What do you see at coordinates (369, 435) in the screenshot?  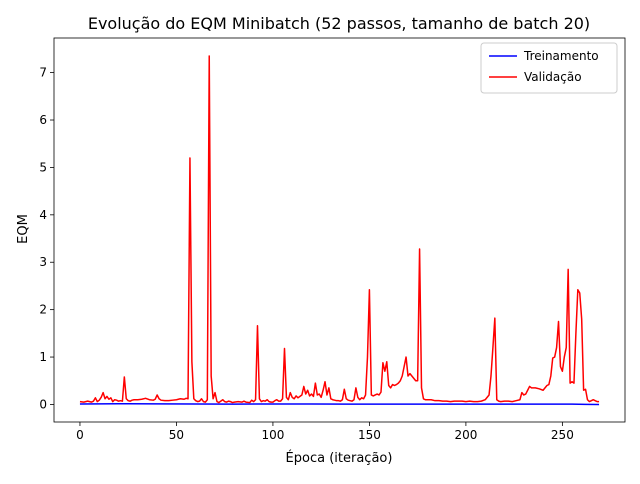 I see `x-tick-label: 150` at bounding box center [369, 435].